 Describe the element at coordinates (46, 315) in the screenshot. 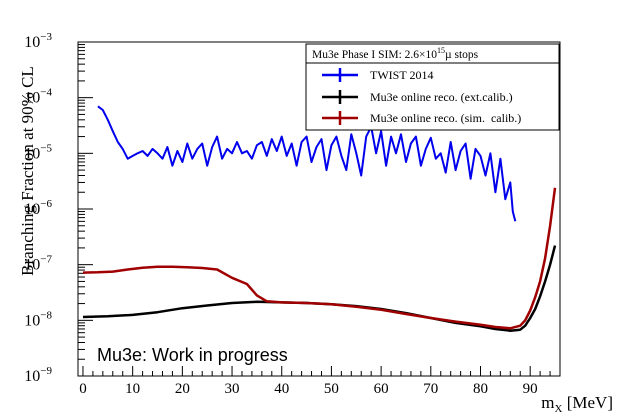

I see `y-tick-label-exponent: −8` at that location.